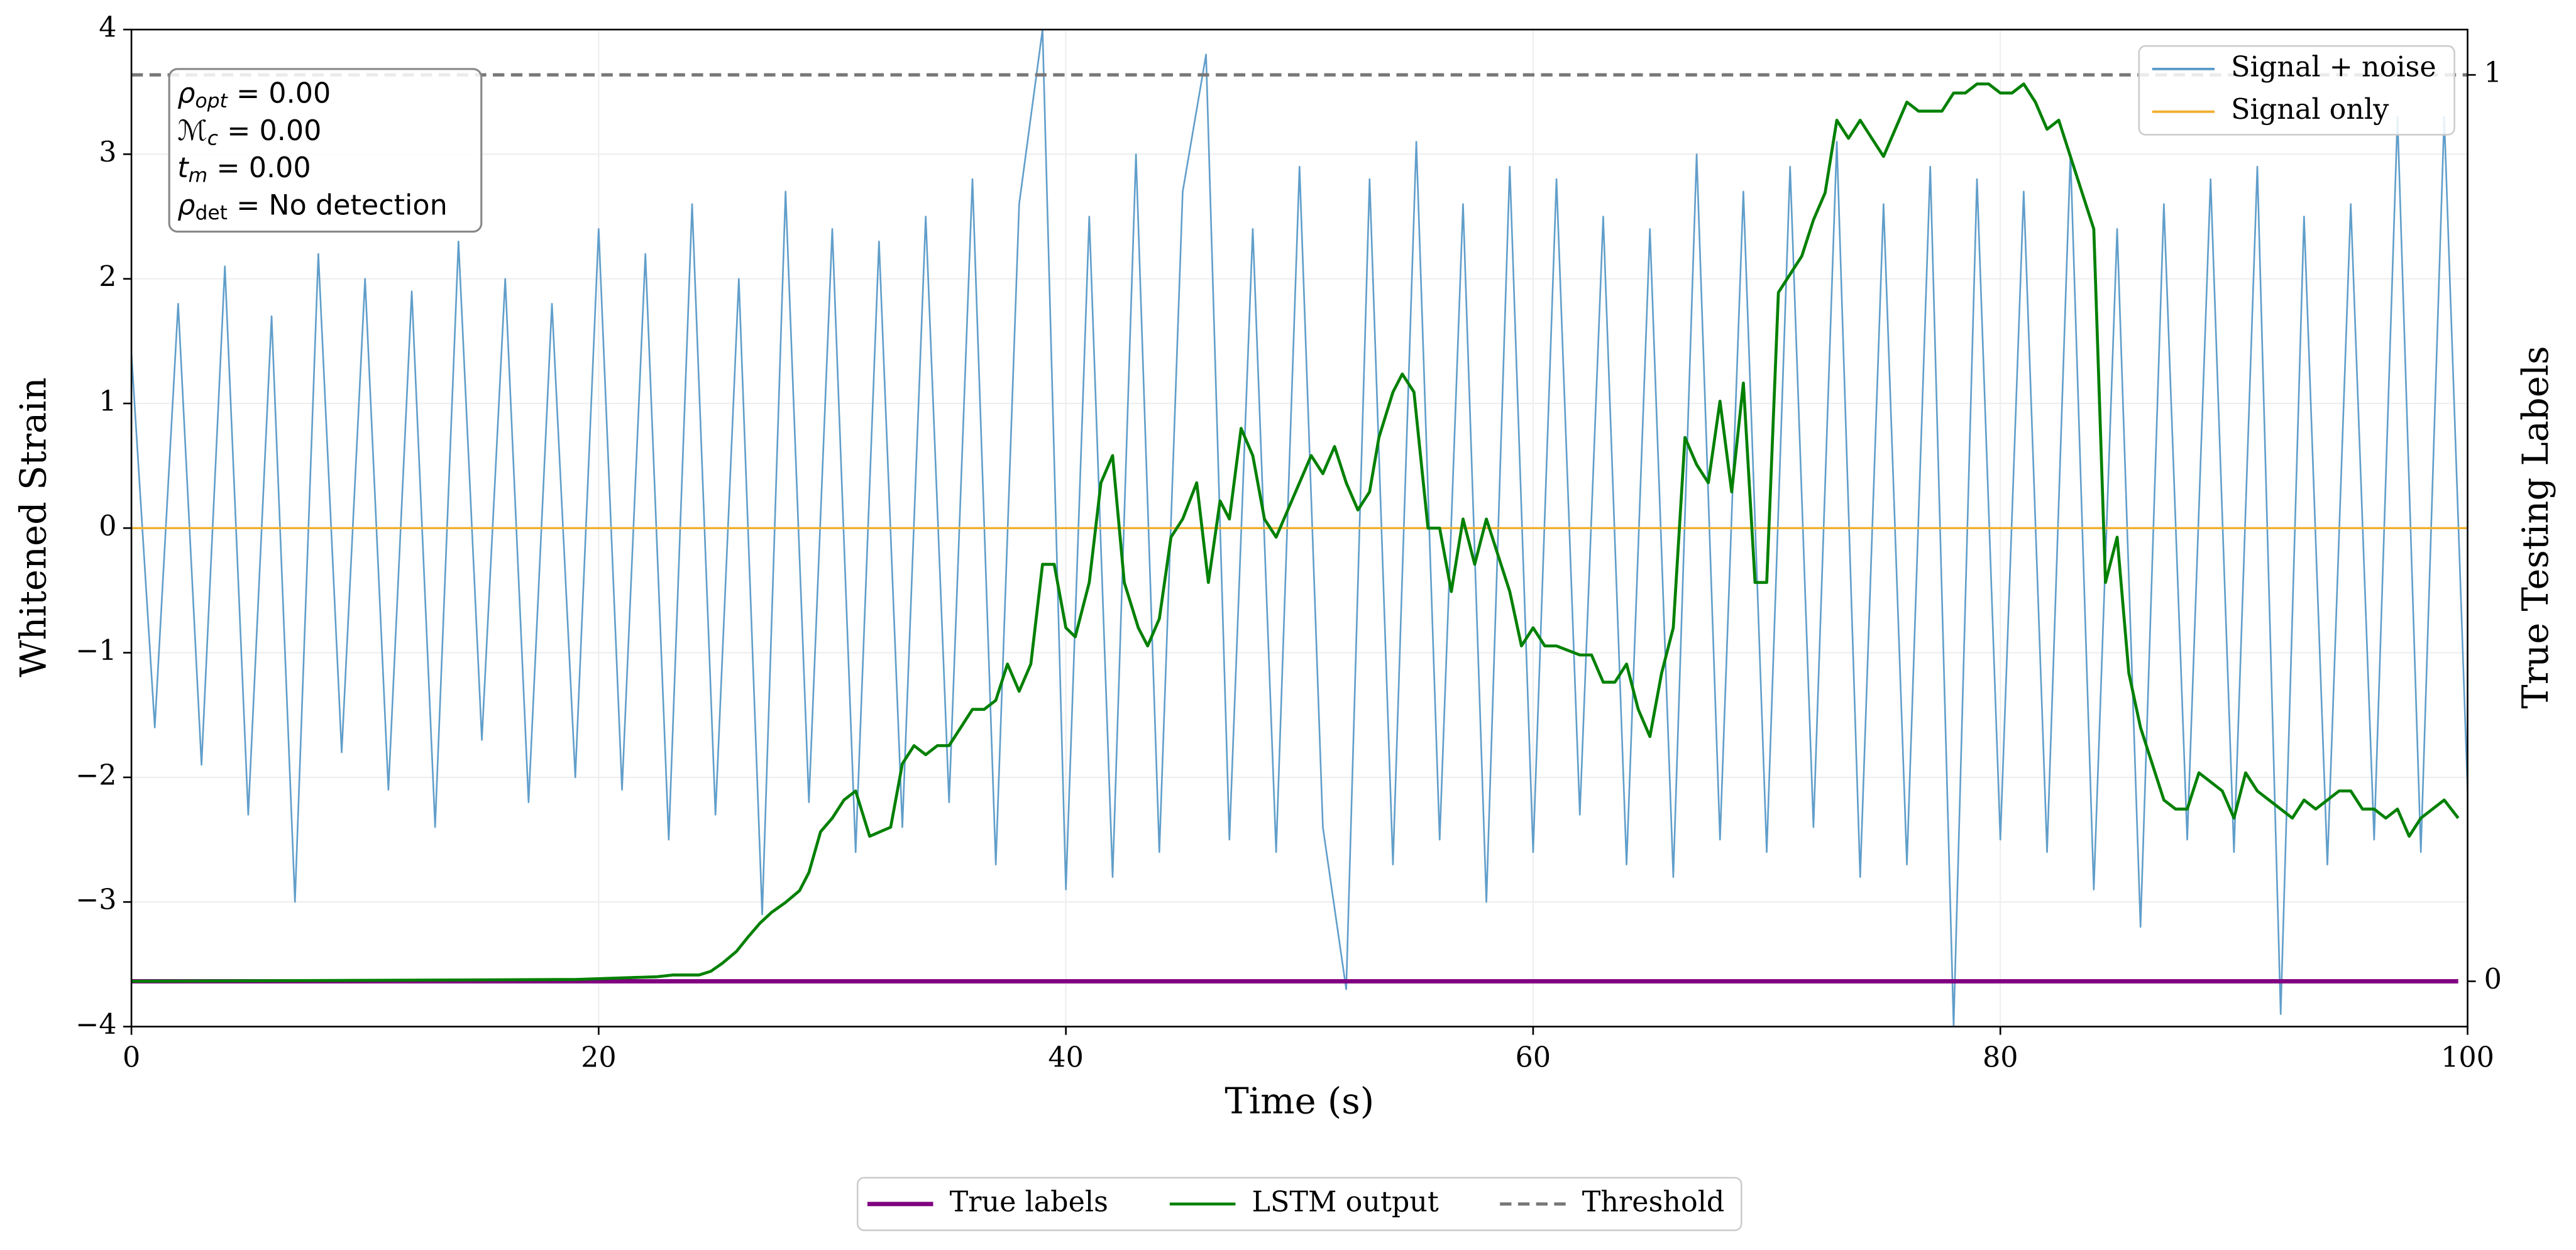 The image size is (2576, 1250). What do you see at coordinates (107, 28) in the screenshot?
I see `y-tick-label: 4` at bounding box center [107, 28].